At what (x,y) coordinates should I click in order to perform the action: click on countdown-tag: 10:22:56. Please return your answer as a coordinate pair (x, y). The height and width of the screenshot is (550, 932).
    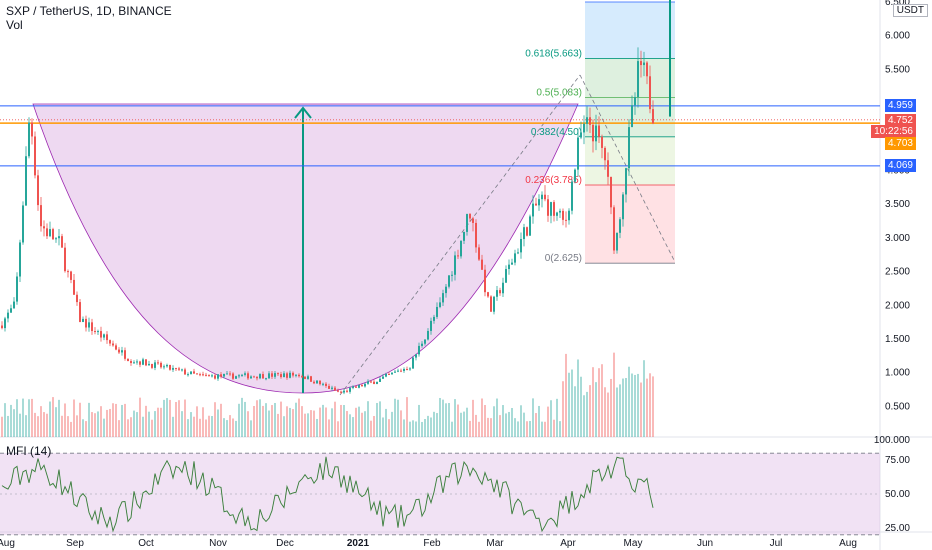
    Looking at the image, I should click on (893, 131).